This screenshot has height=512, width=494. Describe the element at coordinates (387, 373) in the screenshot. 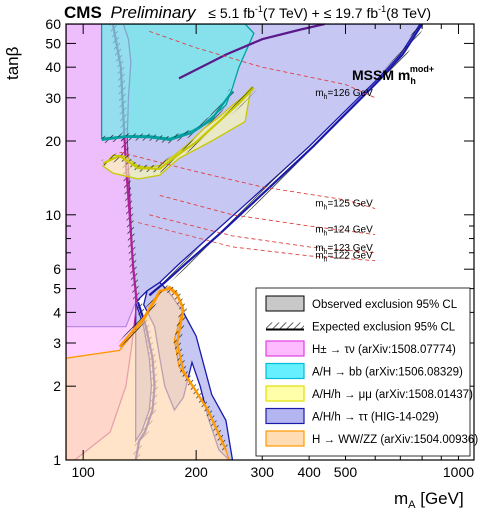

I see `legend-label: A/H → bb (arXiv:1506.08329)` at that location.